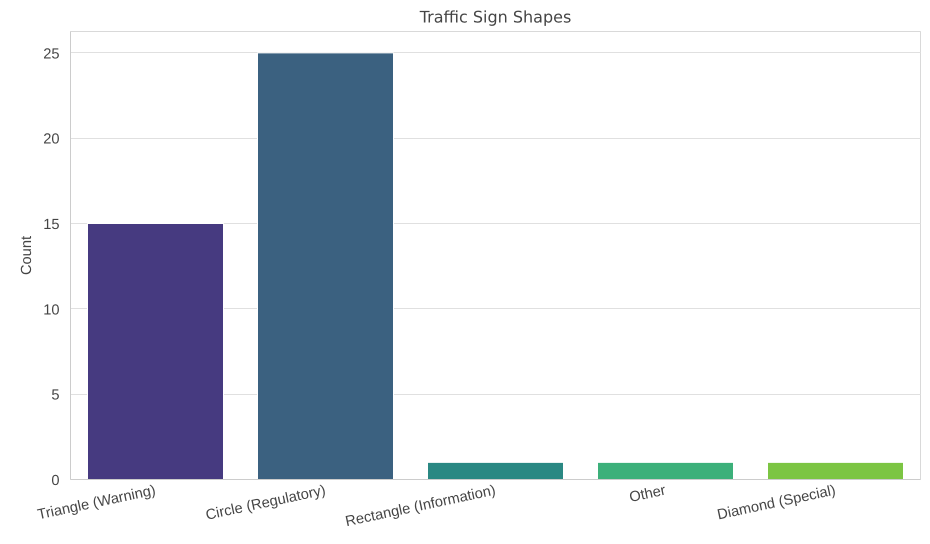 The height and width of the screenshot is (544, 930). I want to click on y-tick-label: 25, so click(51, 54).